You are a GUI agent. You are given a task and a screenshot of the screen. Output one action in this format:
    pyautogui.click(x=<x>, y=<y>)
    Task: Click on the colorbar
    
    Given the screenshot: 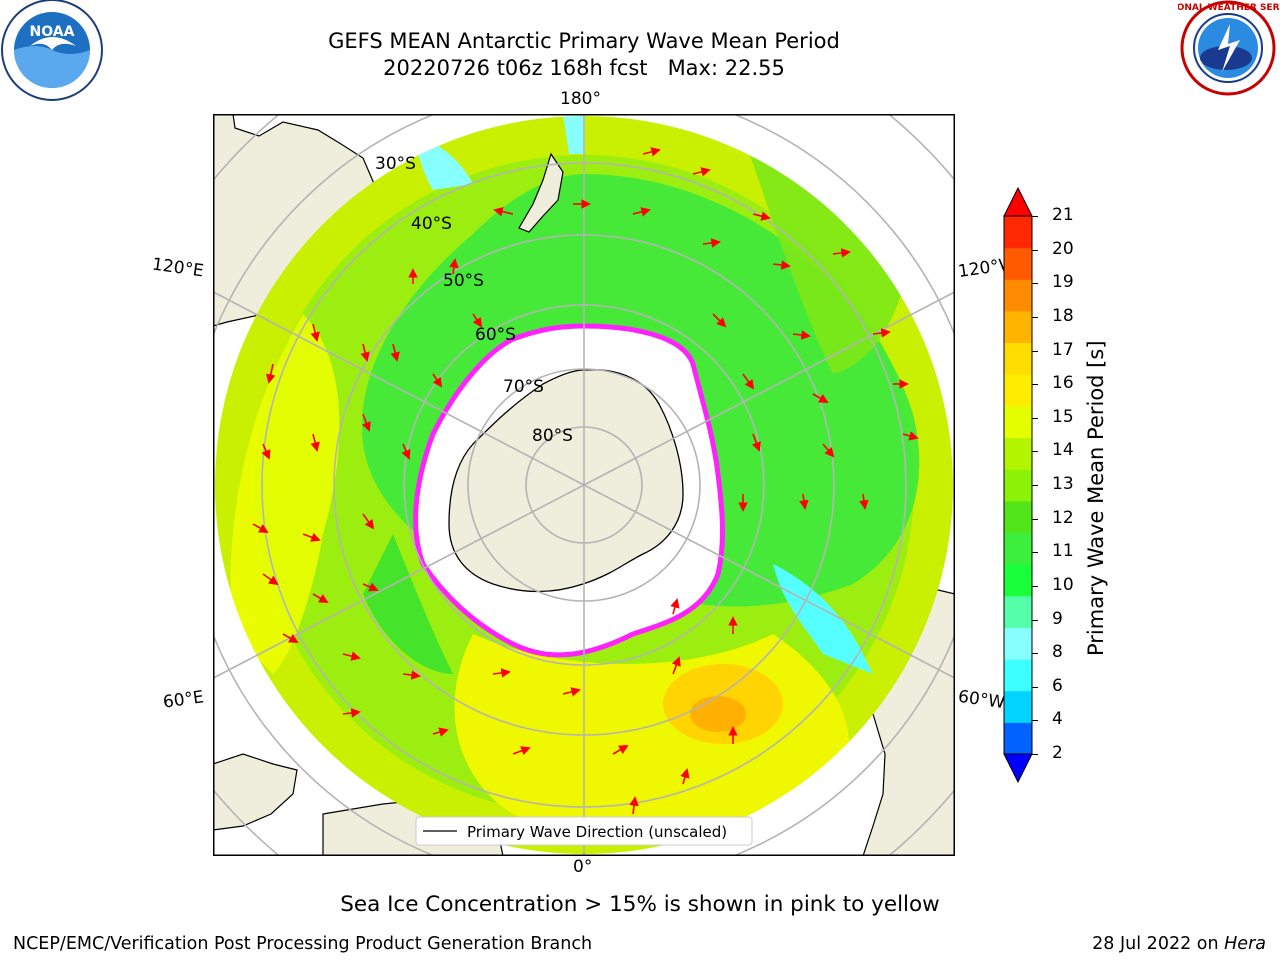 What is the action you would take?
    pyautogui.click(x=1018, y=485)
    